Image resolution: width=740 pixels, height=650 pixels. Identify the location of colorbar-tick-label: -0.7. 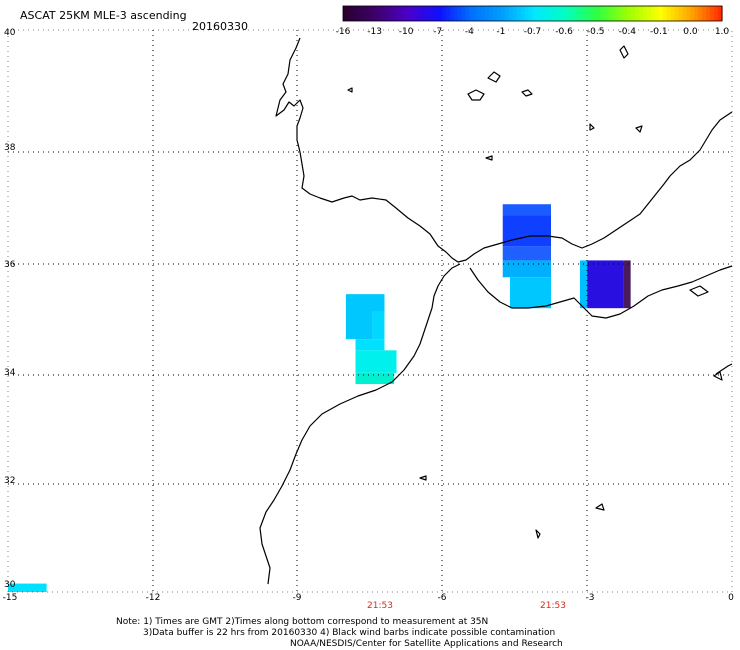
(532, 32).